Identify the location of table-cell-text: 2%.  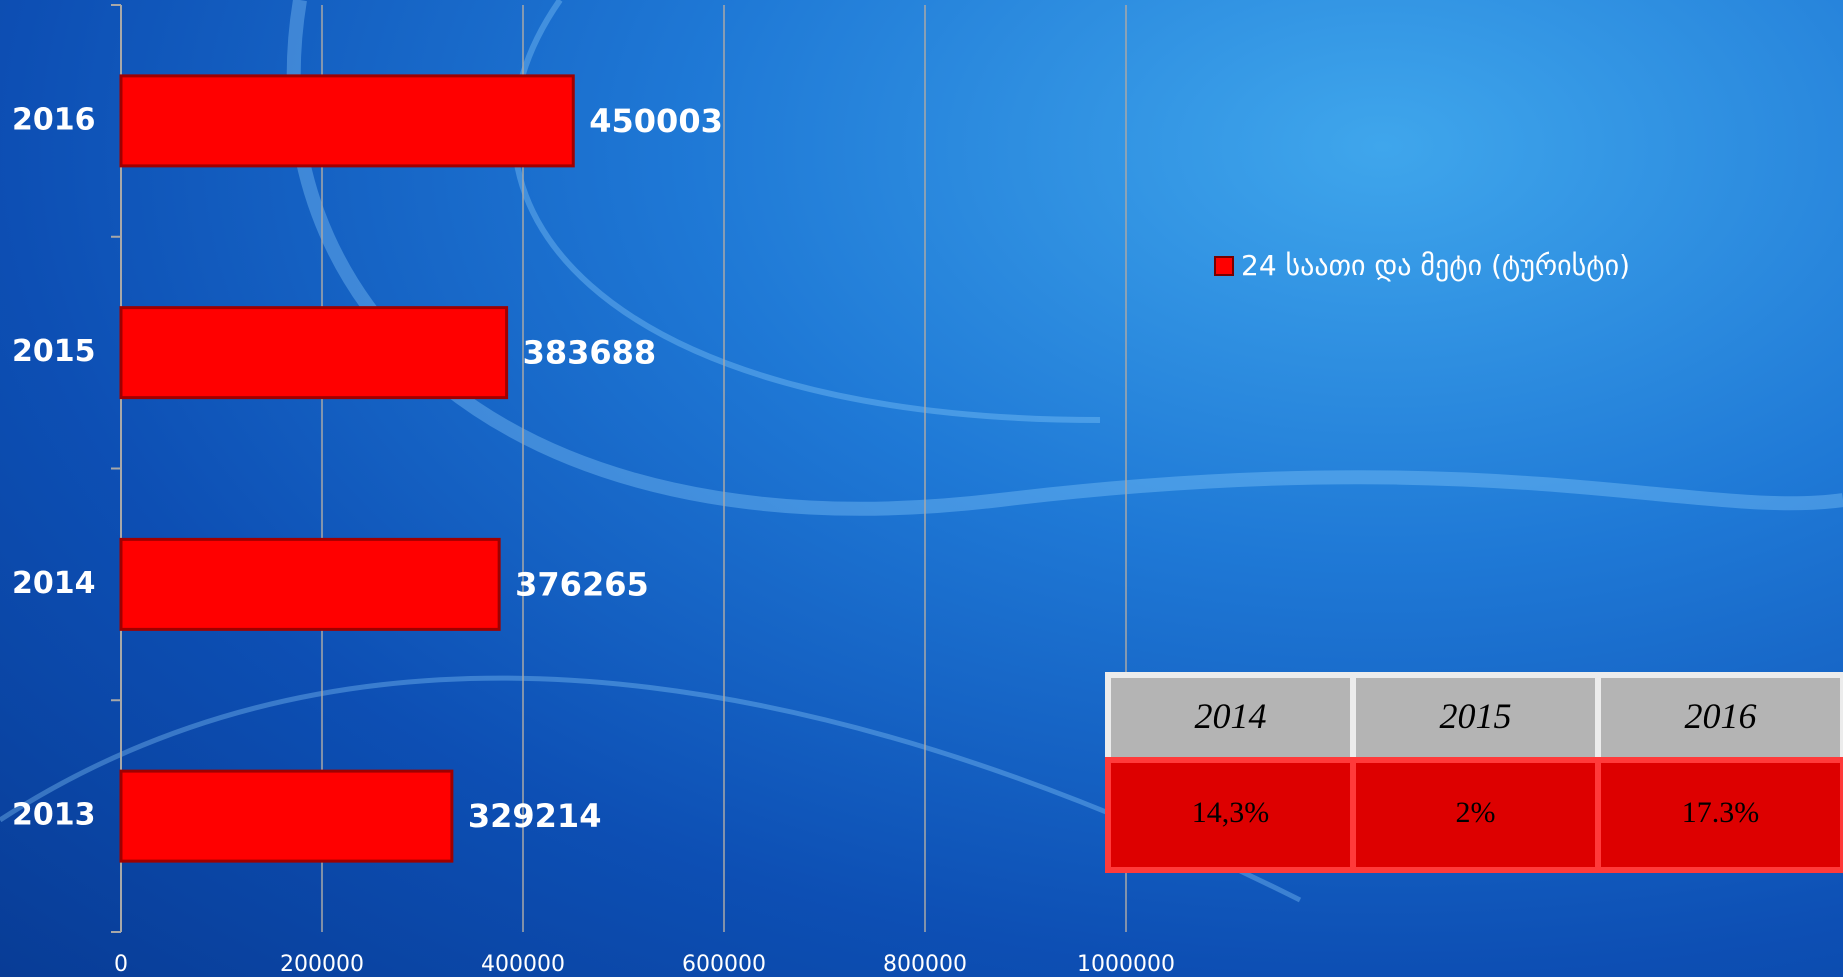
(1476, 812).